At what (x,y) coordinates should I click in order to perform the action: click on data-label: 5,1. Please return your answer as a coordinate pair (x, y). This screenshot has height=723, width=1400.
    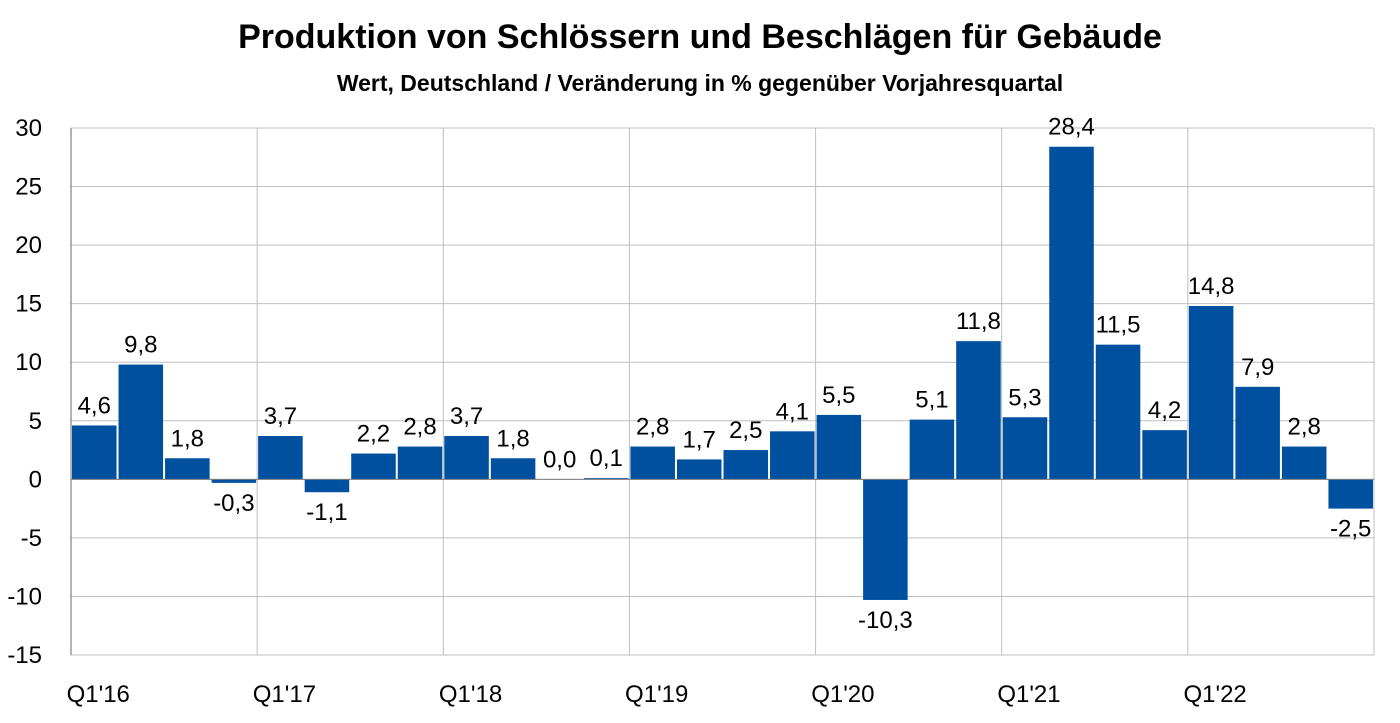
    Looking at the image, I should click on (931, 400).